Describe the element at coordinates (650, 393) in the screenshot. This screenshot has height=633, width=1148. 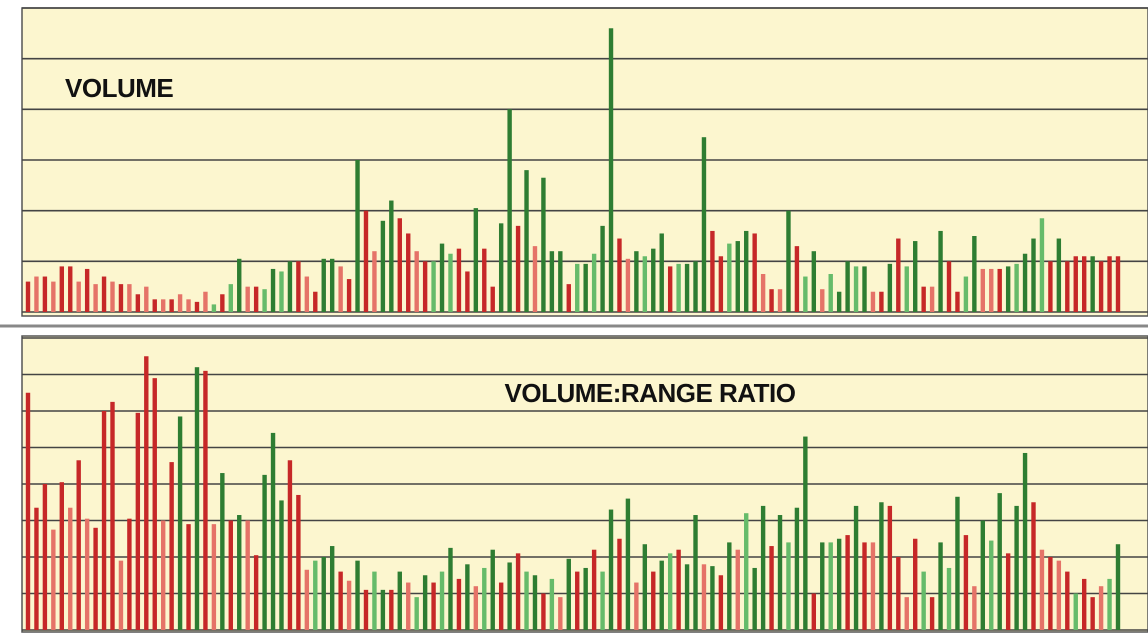
I see `chart-title: VOLUME:RANGE RATIO` at that location.